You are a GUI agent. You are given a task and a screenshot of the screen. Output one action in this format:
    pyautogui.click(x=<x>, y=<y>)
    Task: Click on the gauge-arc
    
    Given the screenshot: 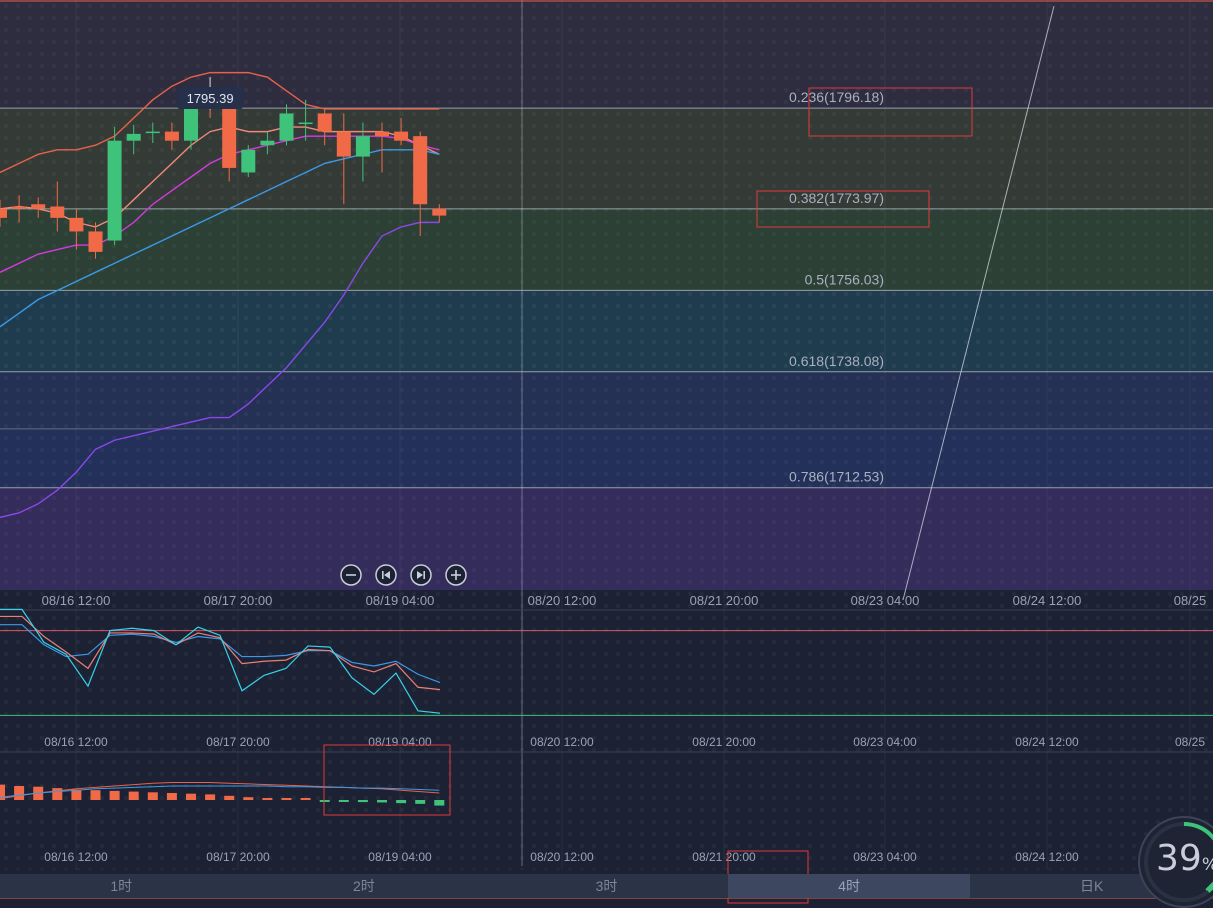 What is the action you would take?
    pyautogui.click(x=1178, y=862)
    